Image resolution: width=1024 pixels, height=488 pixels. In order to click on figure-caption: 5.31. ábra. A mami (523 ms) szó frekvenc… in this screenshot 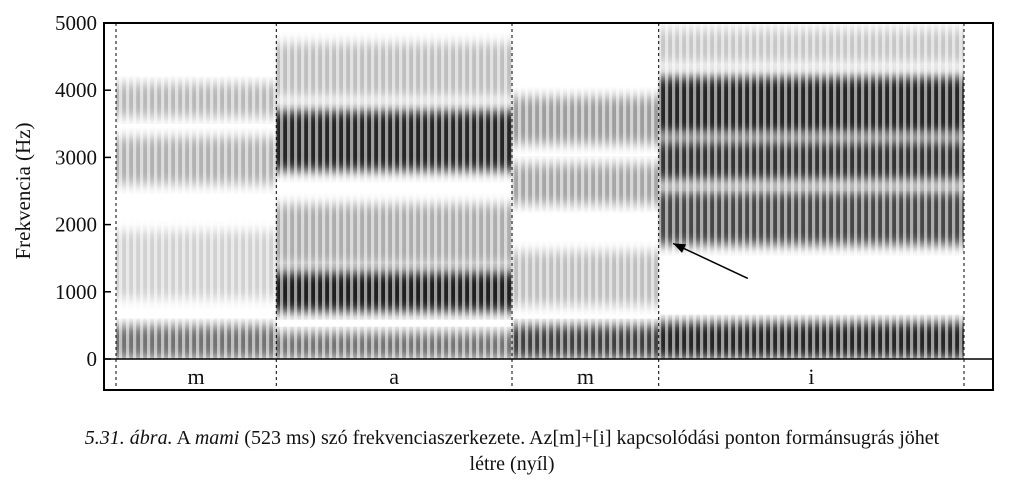, I will do `click(512, 451)`.